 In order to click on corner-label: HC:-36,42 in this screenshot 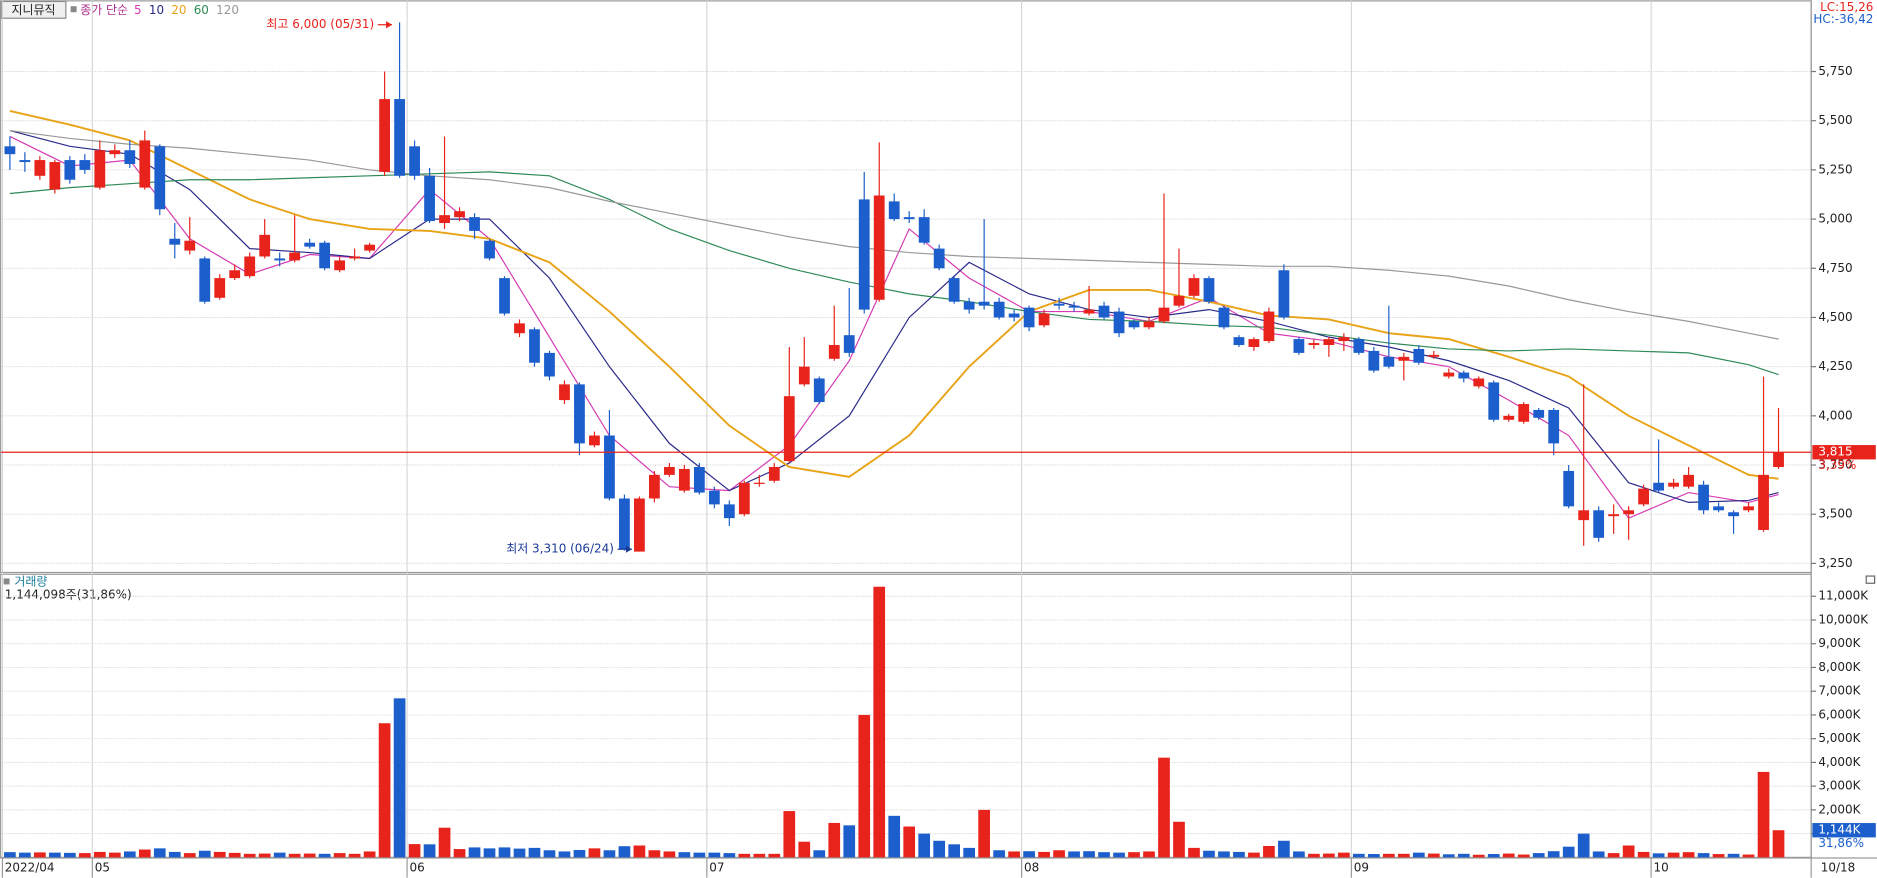, I will do `click(1843, 19)`.